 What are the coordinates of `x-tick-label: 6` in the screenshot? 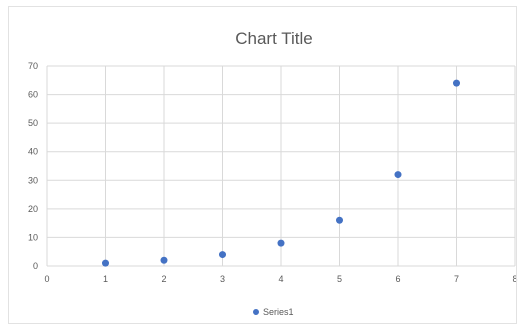 It's located at (397, 279).